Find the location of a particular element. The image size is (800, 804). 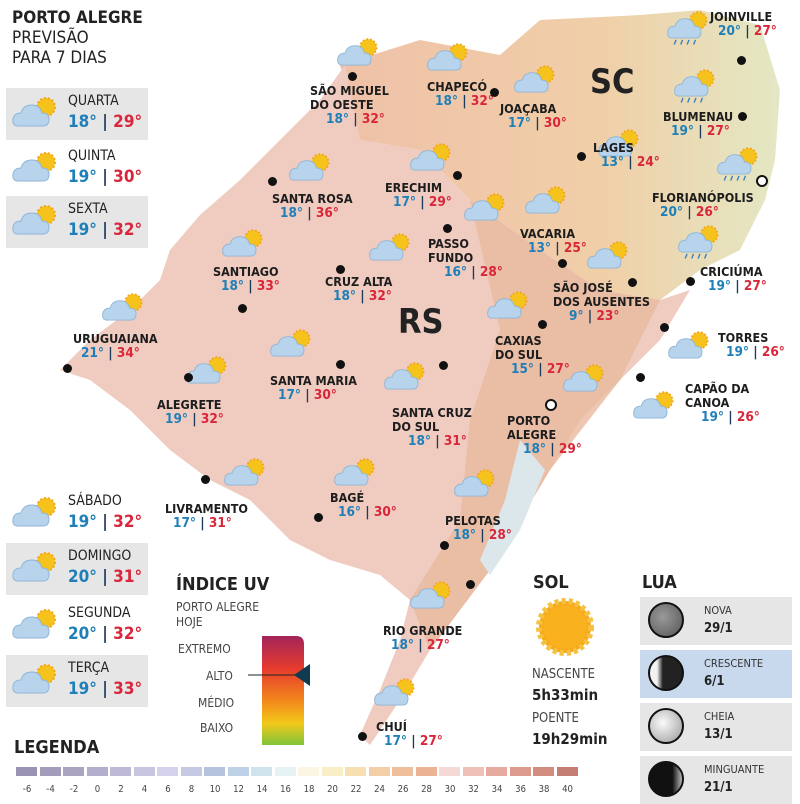

sunrise-time: 5h33min is located at coordinates (565, 695).